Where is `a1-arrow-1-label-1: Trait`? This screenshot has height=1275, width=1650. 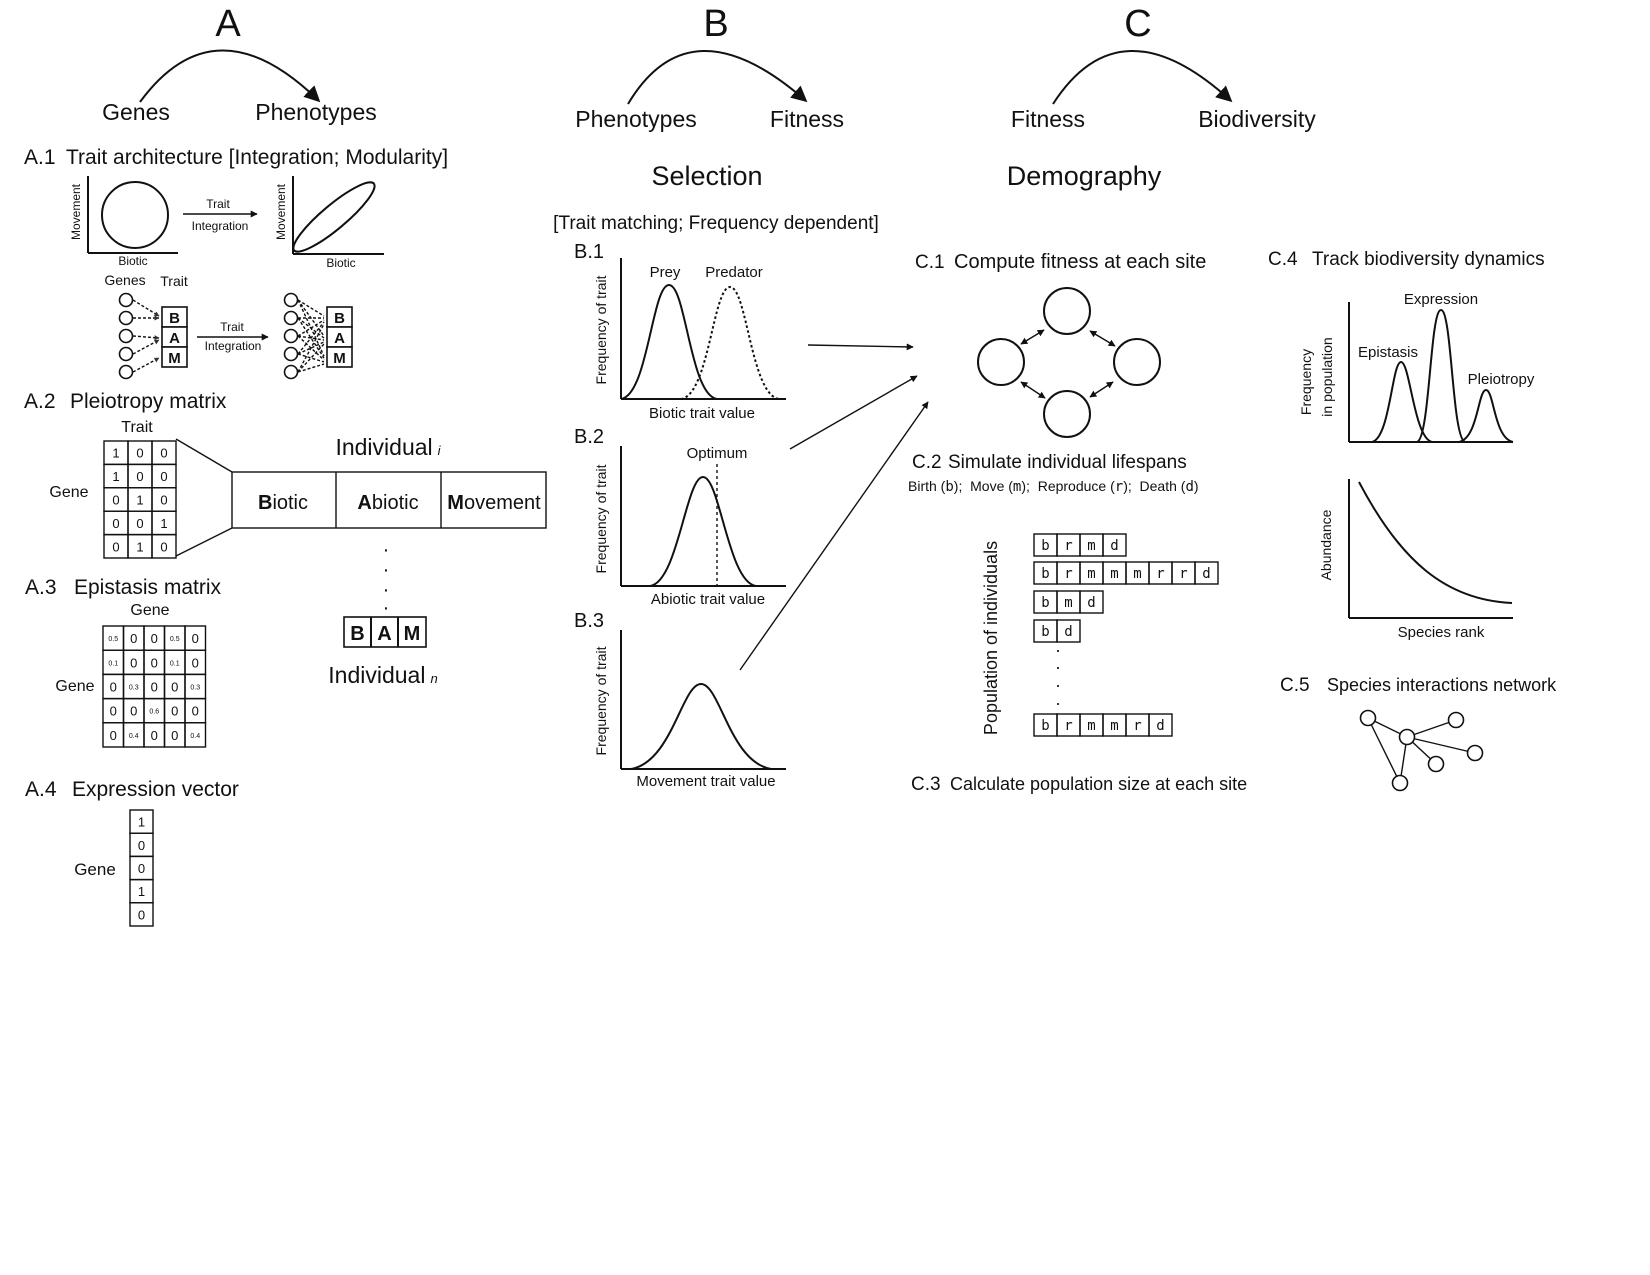
a1-arrow-1-label-1: Trait is located at coordinates (218, 204).